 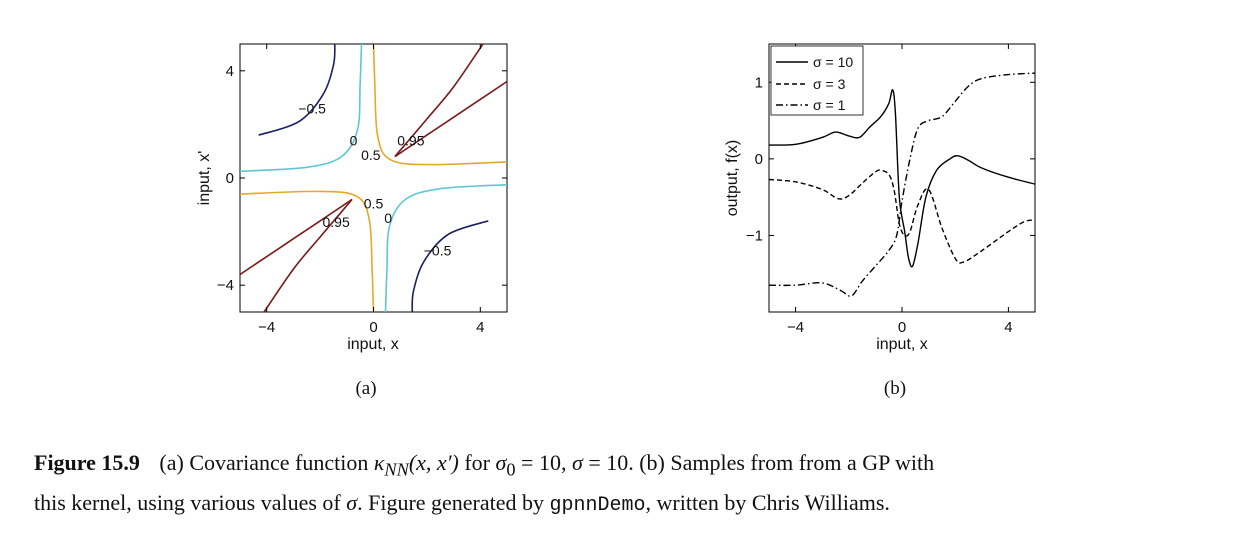 I want to click on legend-box, so click(x=817, y=80).